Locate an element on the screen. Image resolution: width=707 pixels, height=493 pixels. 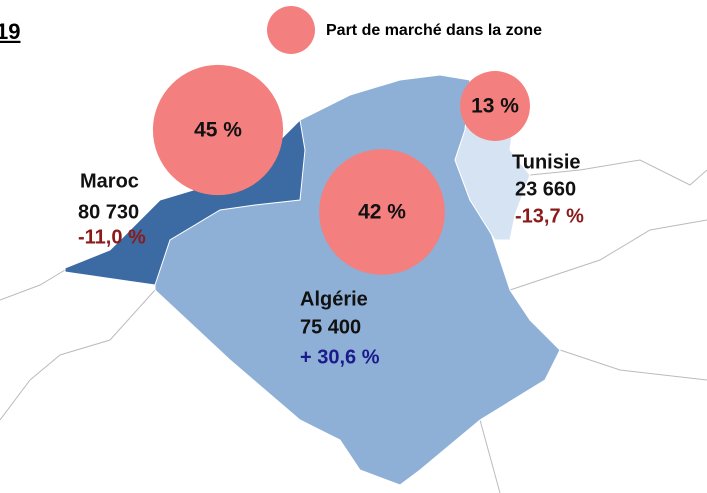
share-label: 42 % is located at coordinates (382, 212).